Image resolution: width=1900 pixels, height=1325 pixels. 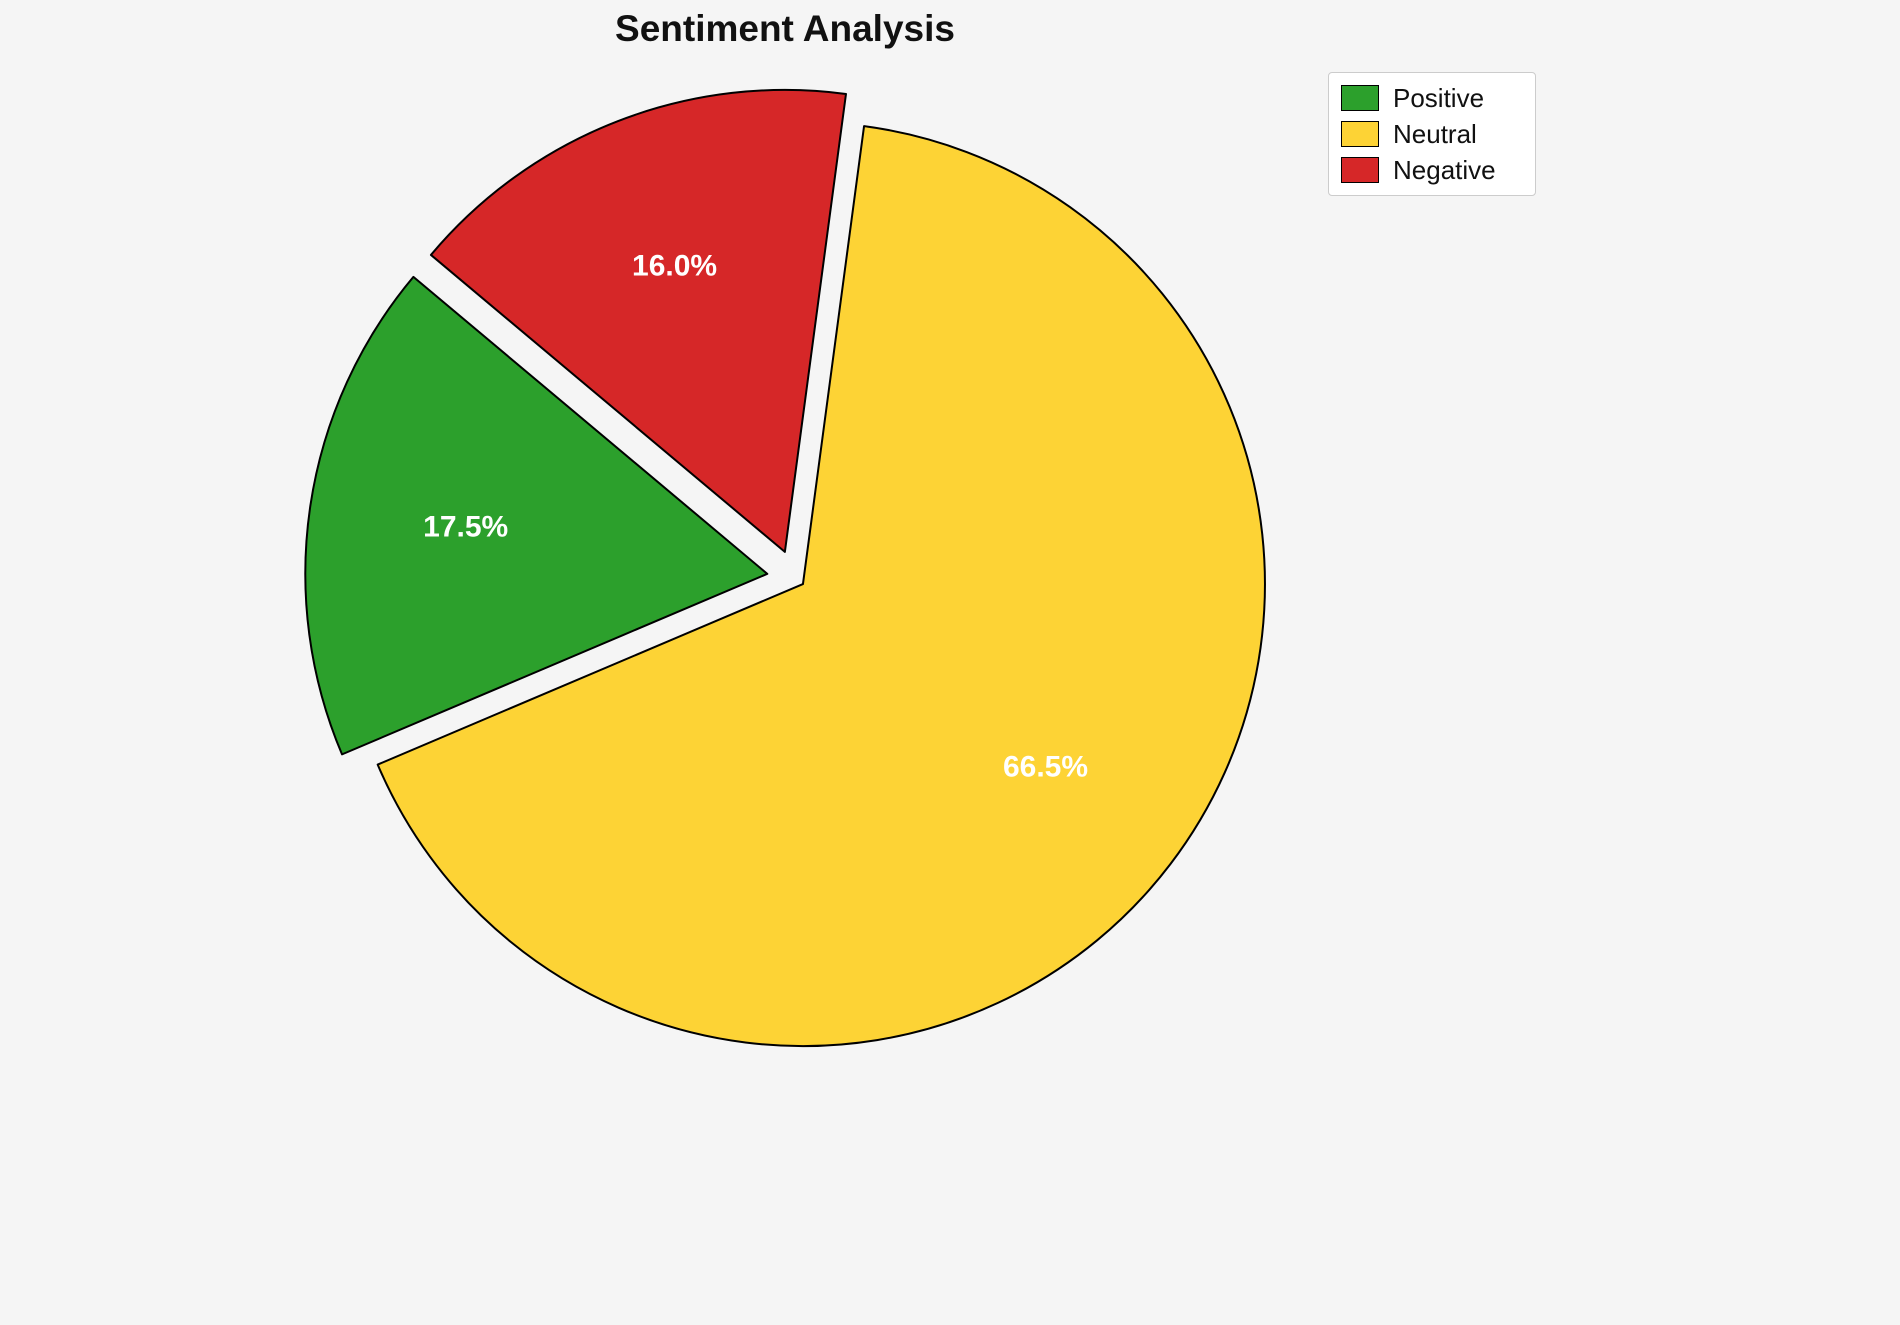 I want to click on legend-label-positive: Positive, so click(x=1439, y=98).